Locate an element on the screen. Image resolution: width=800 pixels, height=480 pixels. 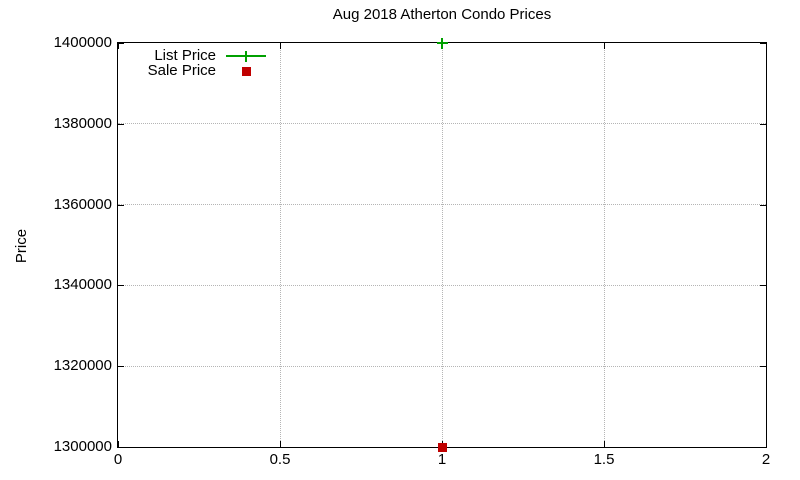
y-tick-label: 1320000 is located at coordinates (82, 366).